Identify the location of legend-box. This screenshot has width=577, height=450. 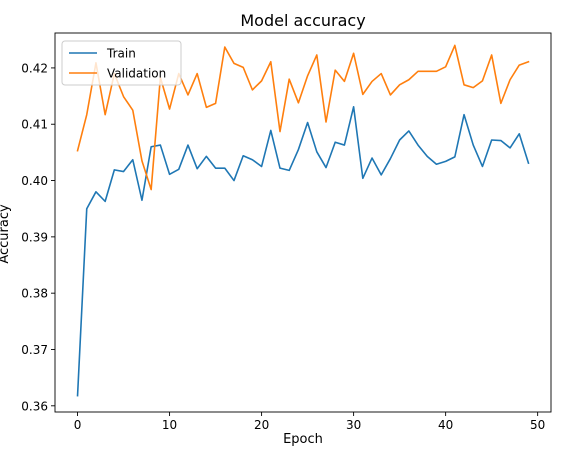
(121, 63).